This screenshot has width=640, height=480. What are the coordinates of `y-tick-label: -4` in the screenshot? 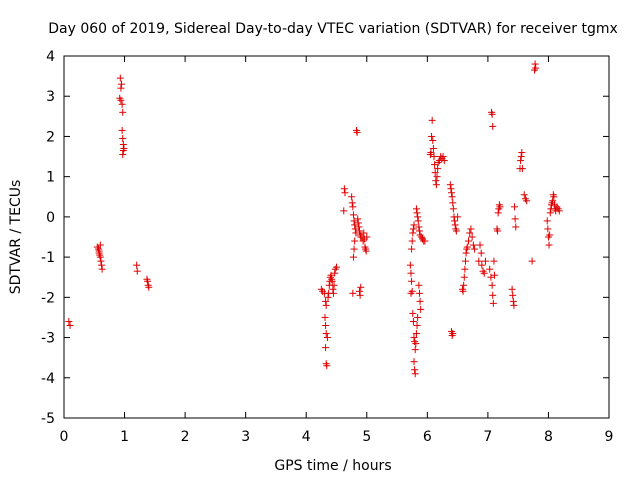 It's located at (48, 379).